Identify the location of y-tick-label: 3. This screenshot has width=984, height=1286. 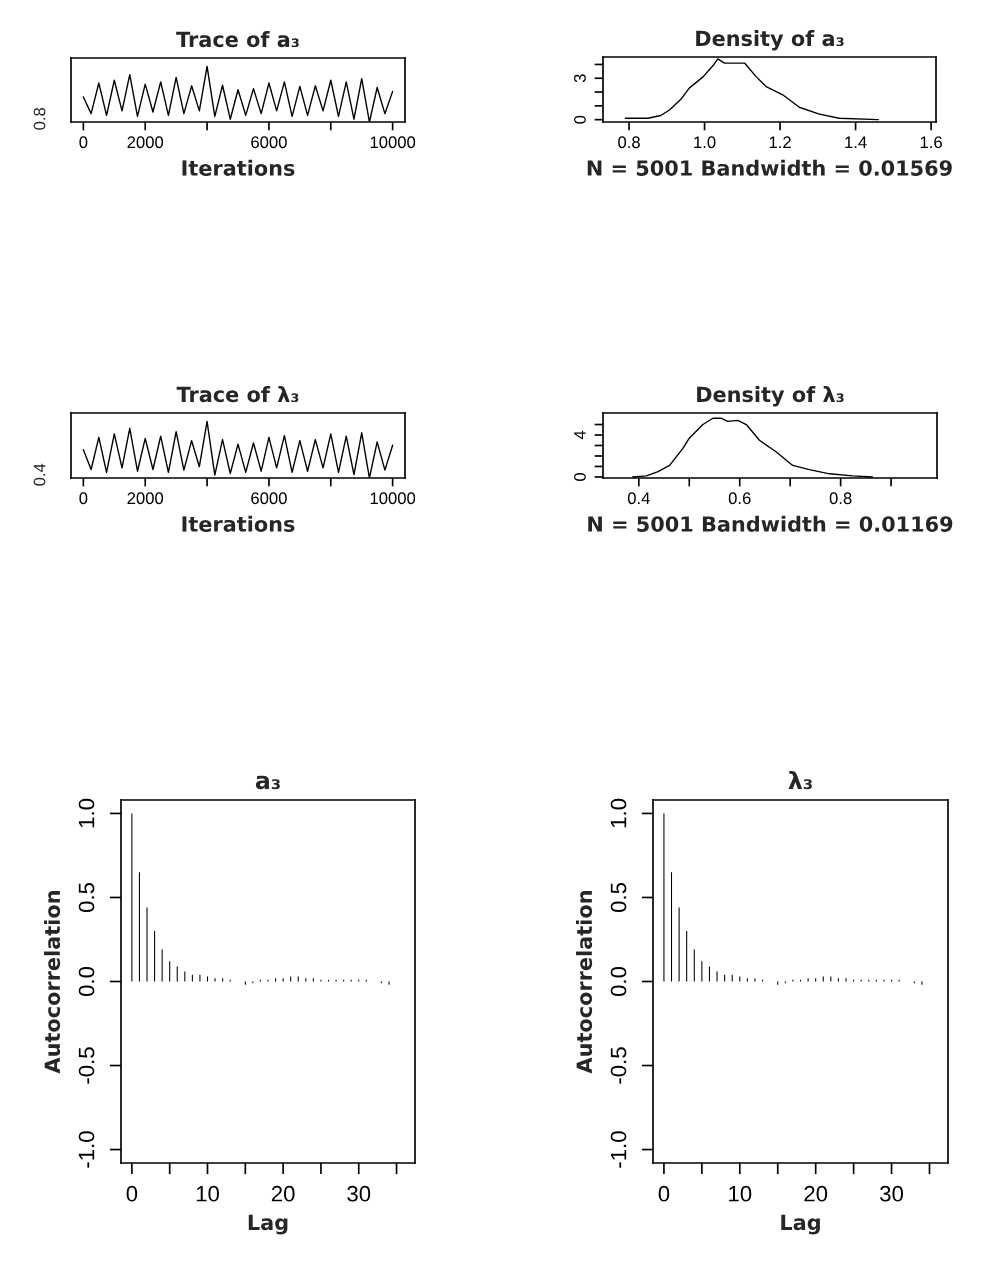
(580, 78).